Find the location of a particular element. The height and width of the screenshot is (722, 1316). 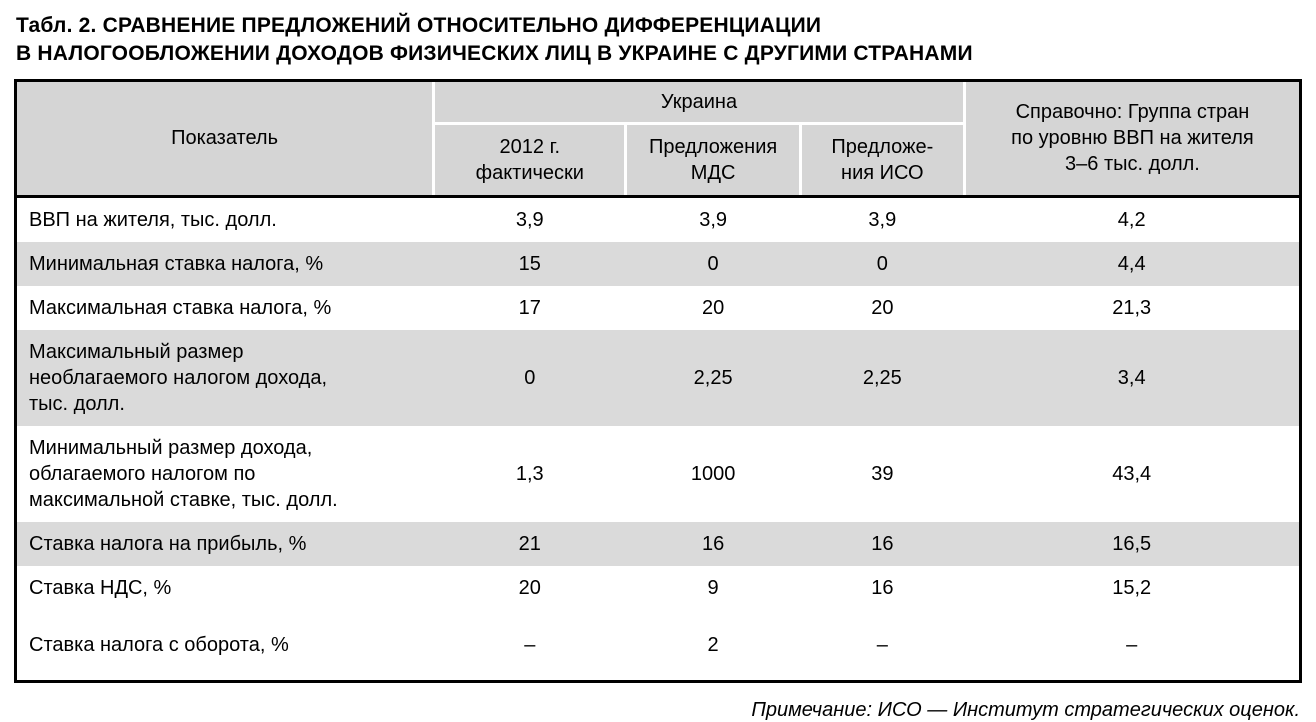

cell-value: 1,3 is located at coordinates (529, 473).